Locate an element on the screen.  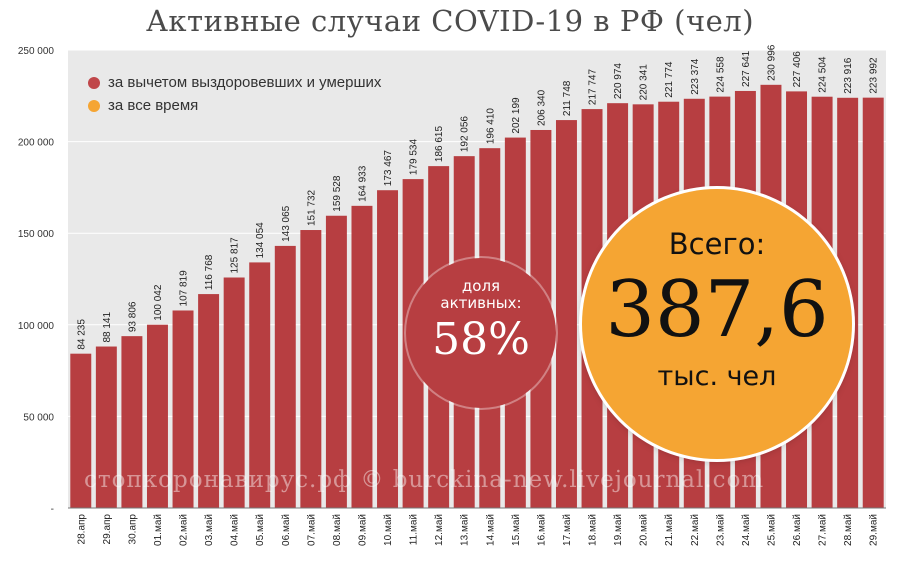
bar-value-label: 134 054 is located at coordinates (260, 240).